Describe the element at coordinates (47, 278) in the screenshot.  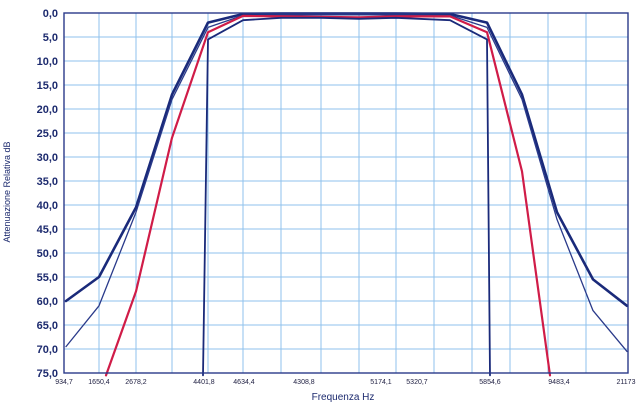
I see `y-tick-label: 55,0` at that location.